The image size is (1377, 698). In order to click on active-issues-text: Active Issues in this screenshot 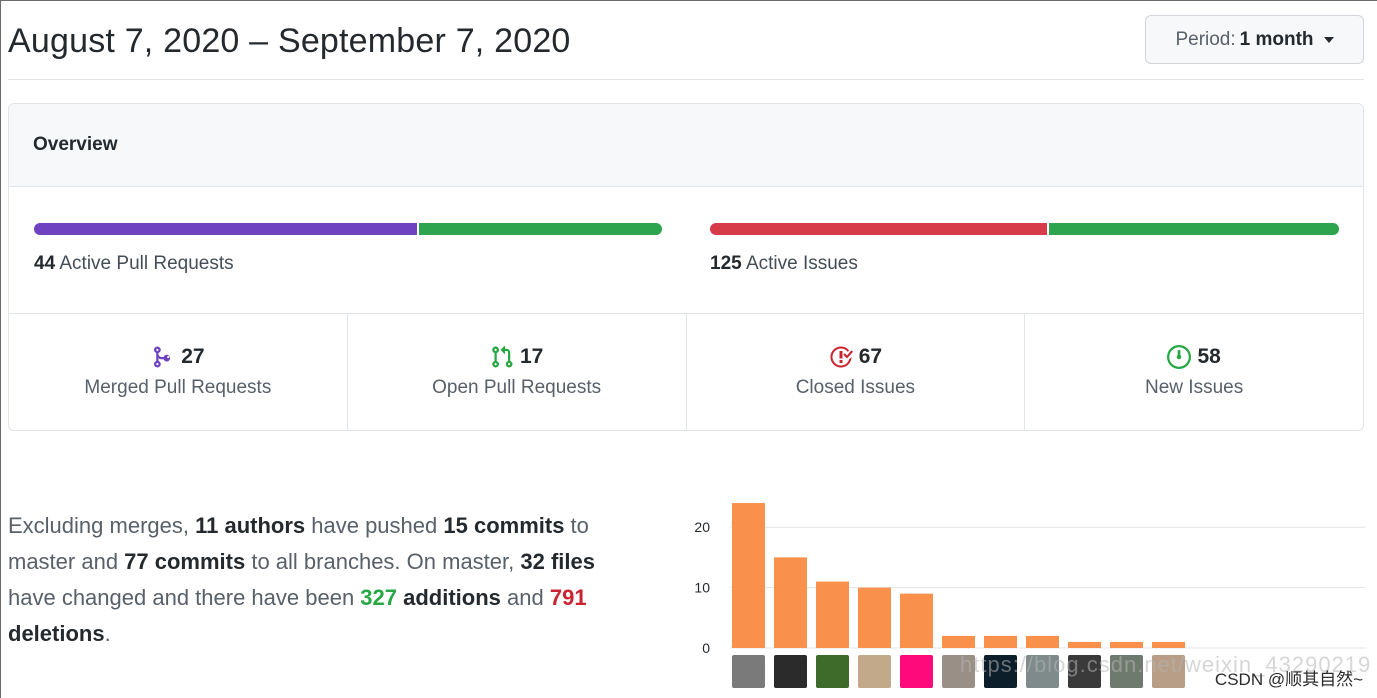, I will do `click(801, 263)`.